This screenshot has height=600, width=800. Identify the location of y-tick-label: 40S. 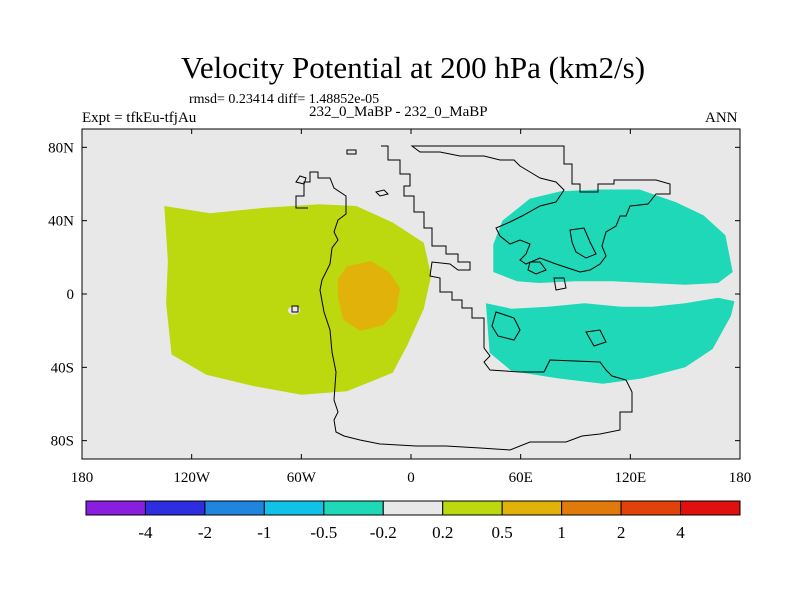
(62, 368).